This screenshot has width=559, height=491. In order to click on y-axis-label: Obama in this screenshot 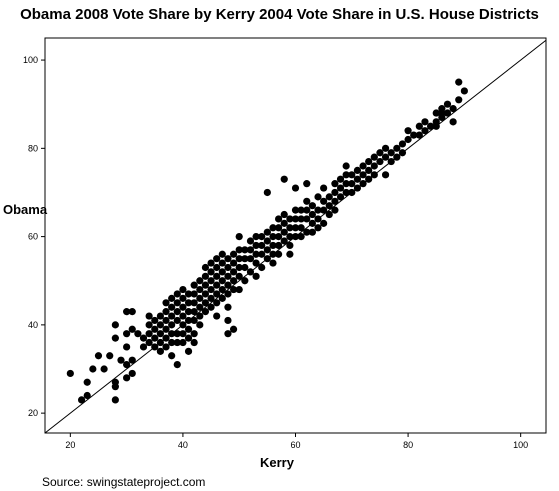, I will do `click(25, 209)`.